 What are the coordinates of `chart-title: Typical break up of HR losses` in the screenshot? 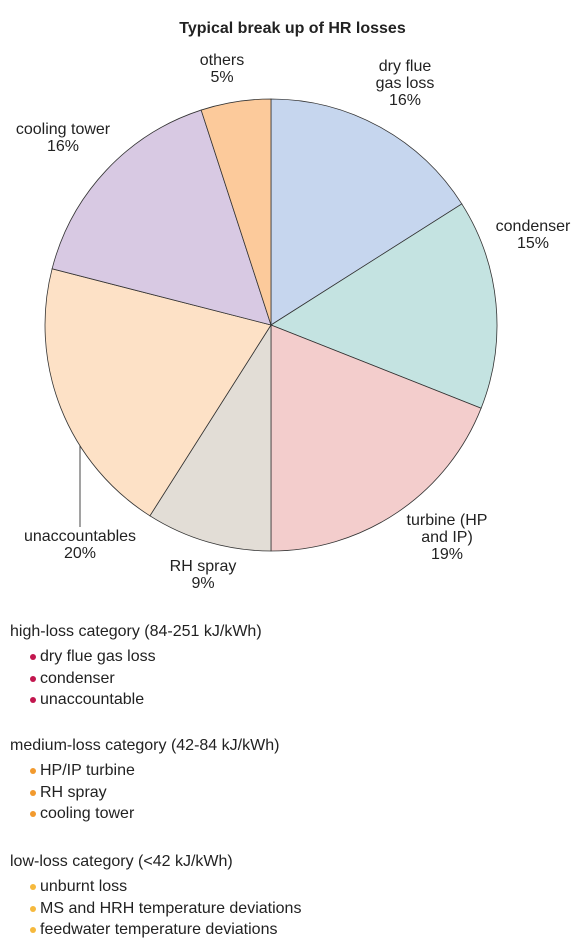 It's located at (292, 28).